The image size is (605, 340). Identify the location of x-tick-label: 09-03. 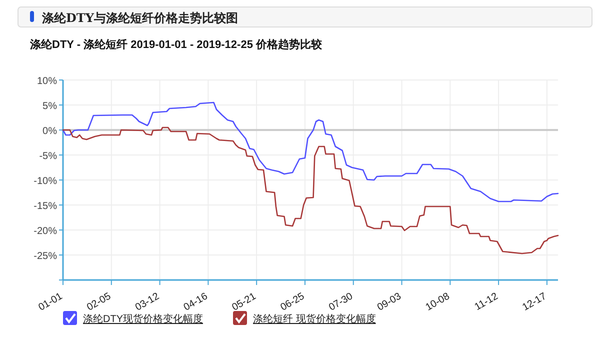
(390, 302).